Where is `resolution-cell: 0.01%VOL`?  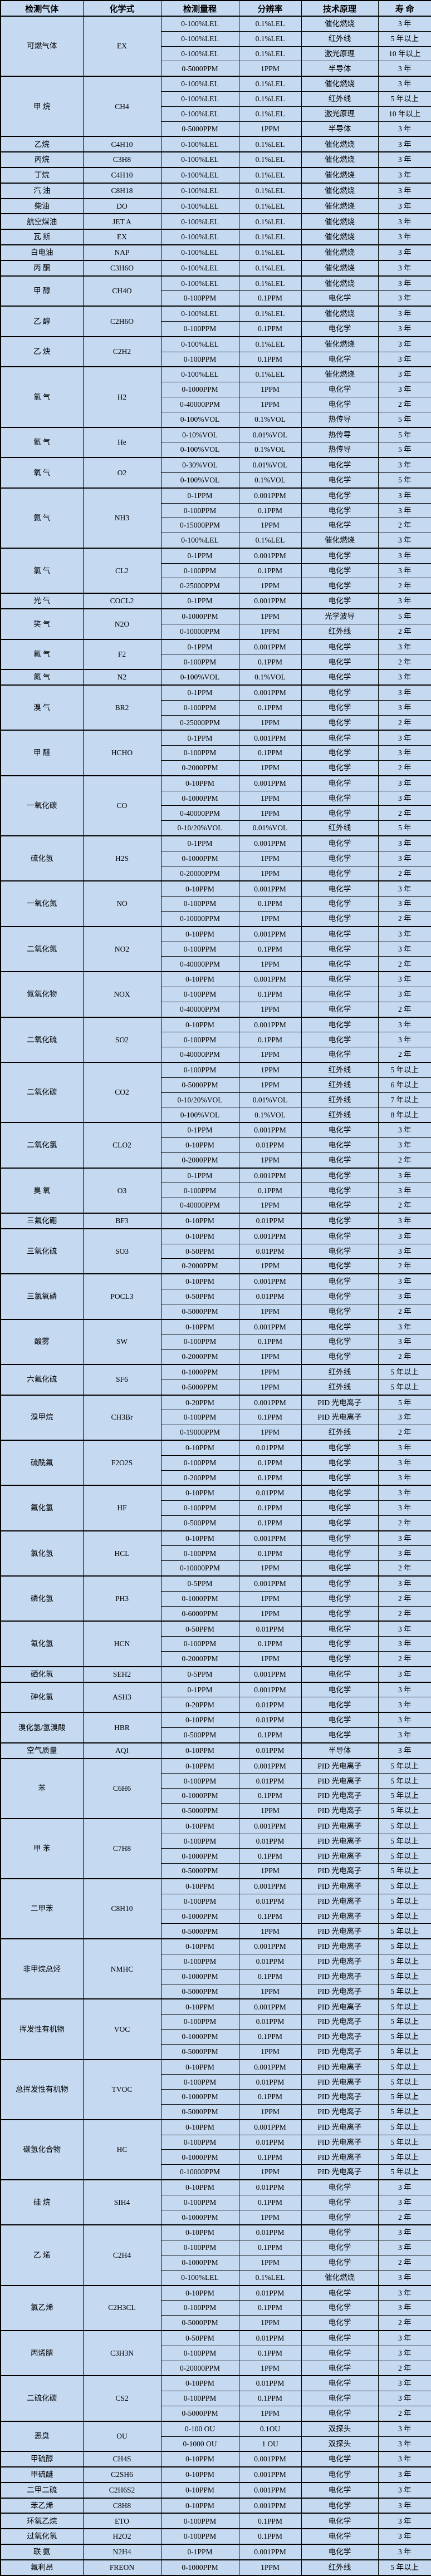 resolution-cell: 0.01%VOL is located at coordinates (270, 465).